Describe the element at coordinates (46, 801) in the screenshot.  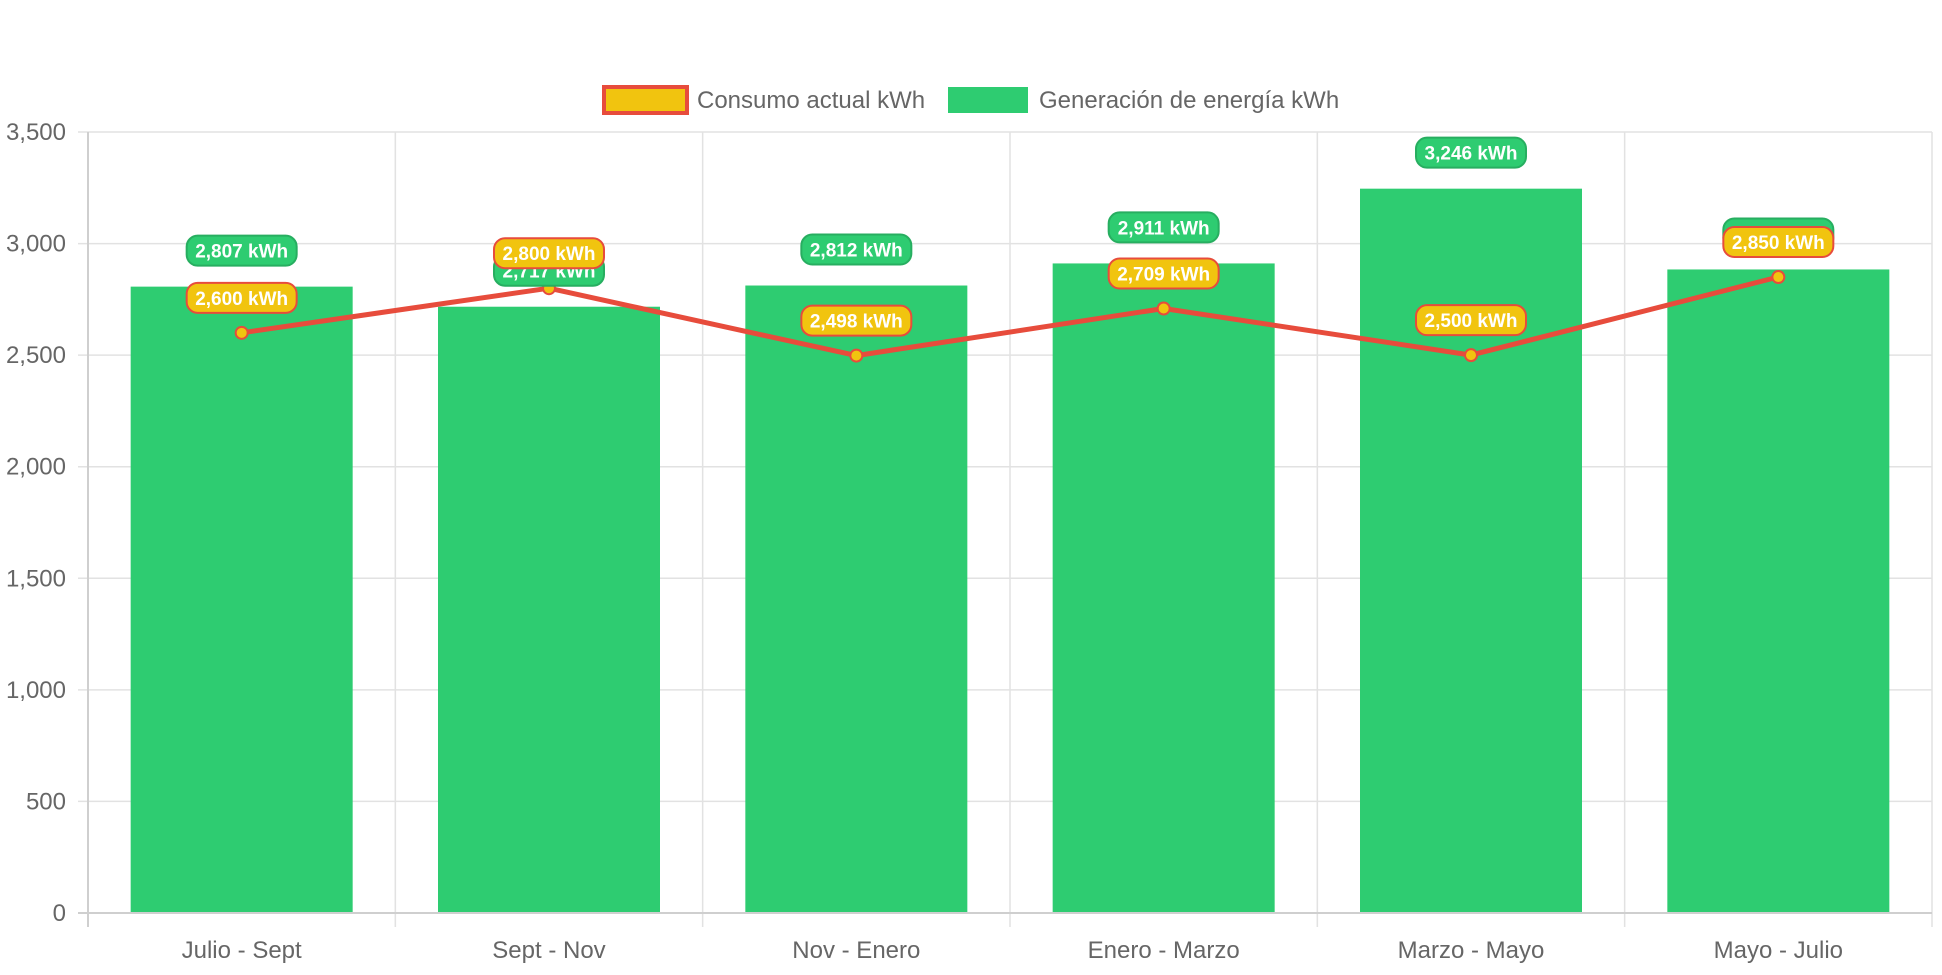
I see `y-tick-label: 500` at that location.